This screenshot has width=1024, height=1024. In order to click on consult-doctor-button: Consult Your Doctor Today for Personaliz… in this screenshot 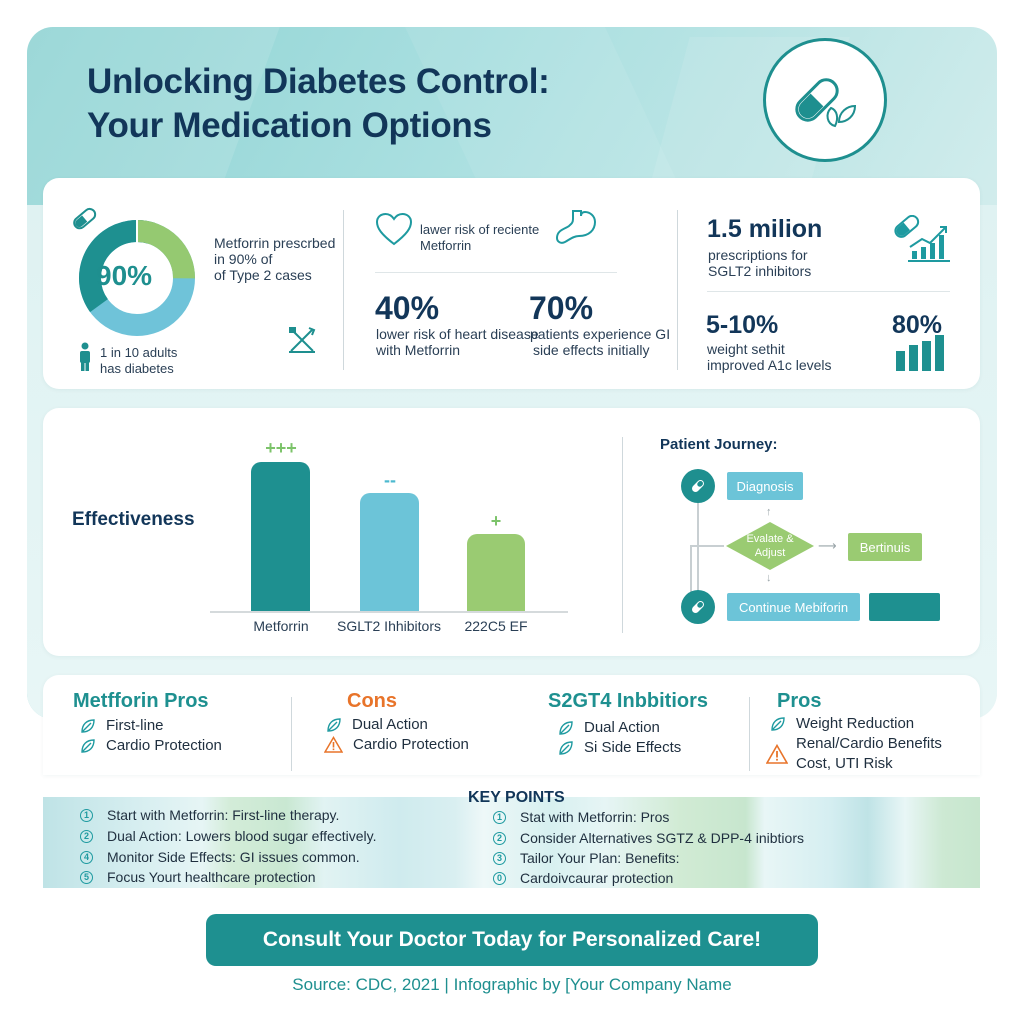, I will do `click(512, 940)`.